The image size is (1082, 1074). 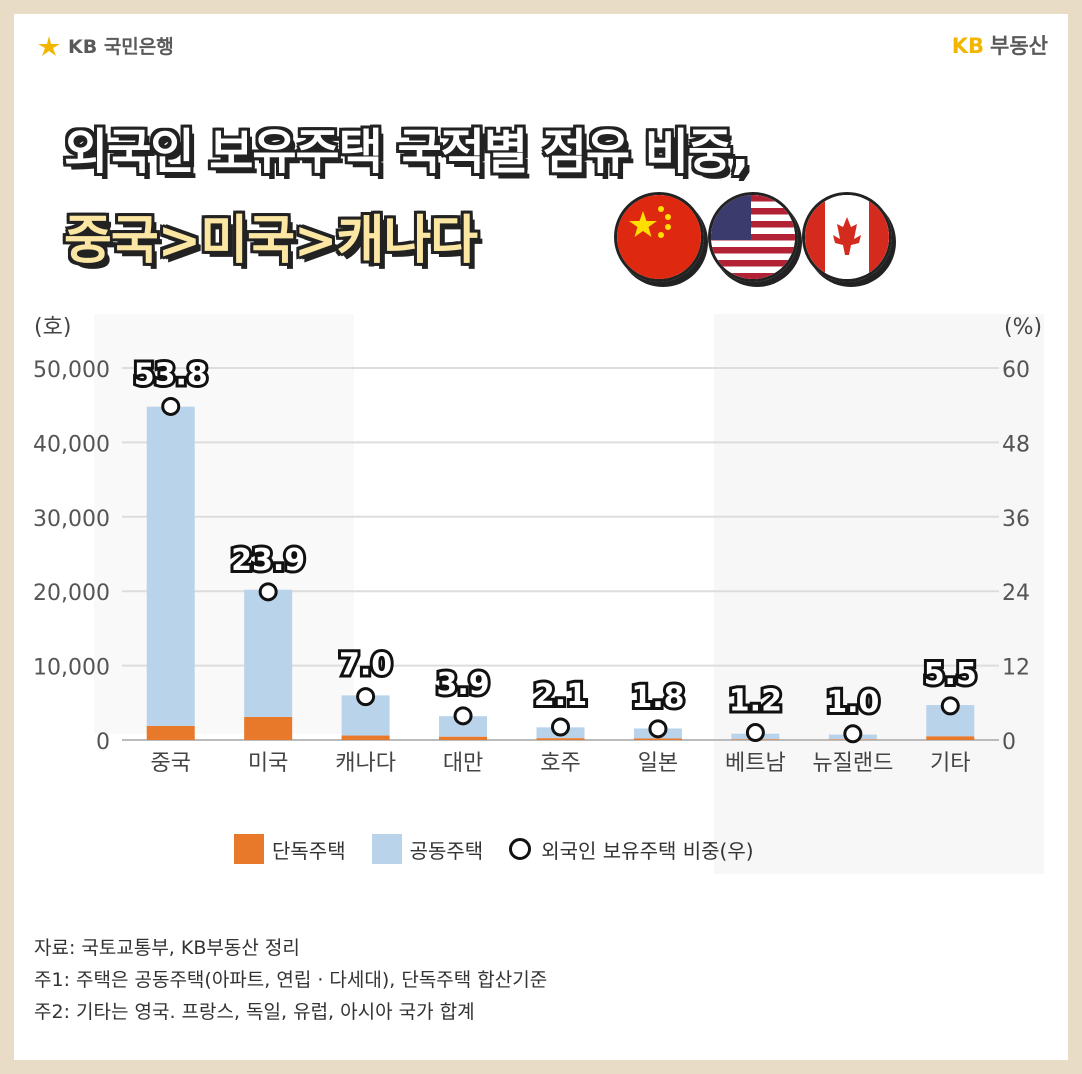 I want to click on share-data-label: 23.9, so click(x=268, y=560).